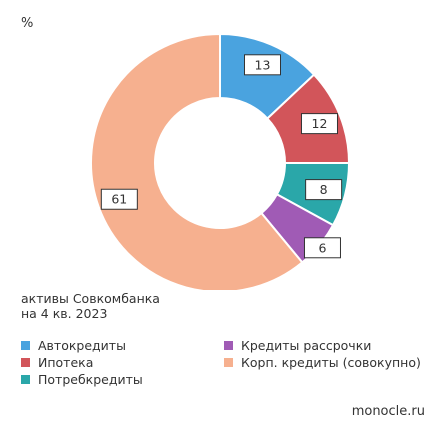 The width and height of the screenshot is (441, 439). What do you see at coordinates (90, 379) in the screenshot?
I see `legend-label: Потребкредиты` at bounding box center [90, 379].